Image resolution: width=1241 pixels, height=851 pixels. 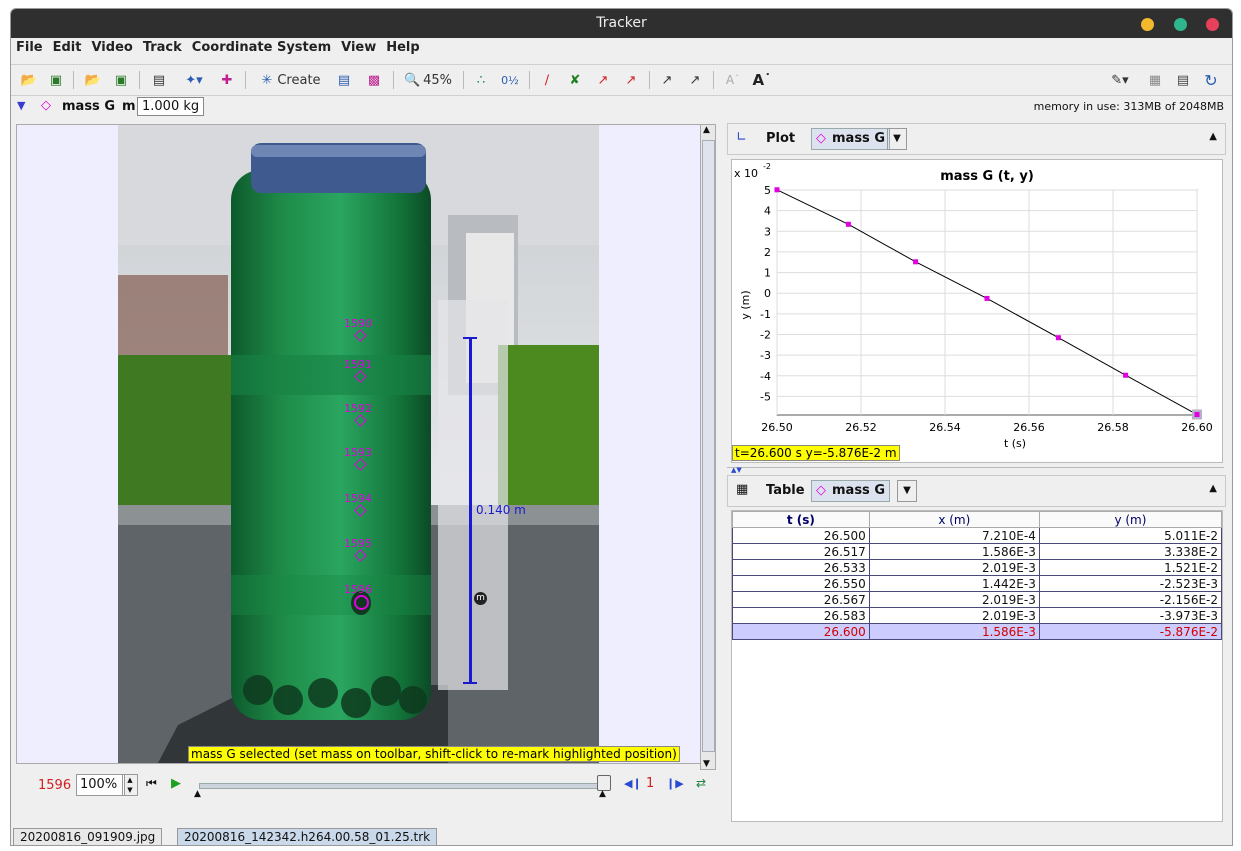 What do you see at coordinates (1211, 80) in the screenshot?
I see `refresh-icon: ↻` at bounding box center [1211, 80].